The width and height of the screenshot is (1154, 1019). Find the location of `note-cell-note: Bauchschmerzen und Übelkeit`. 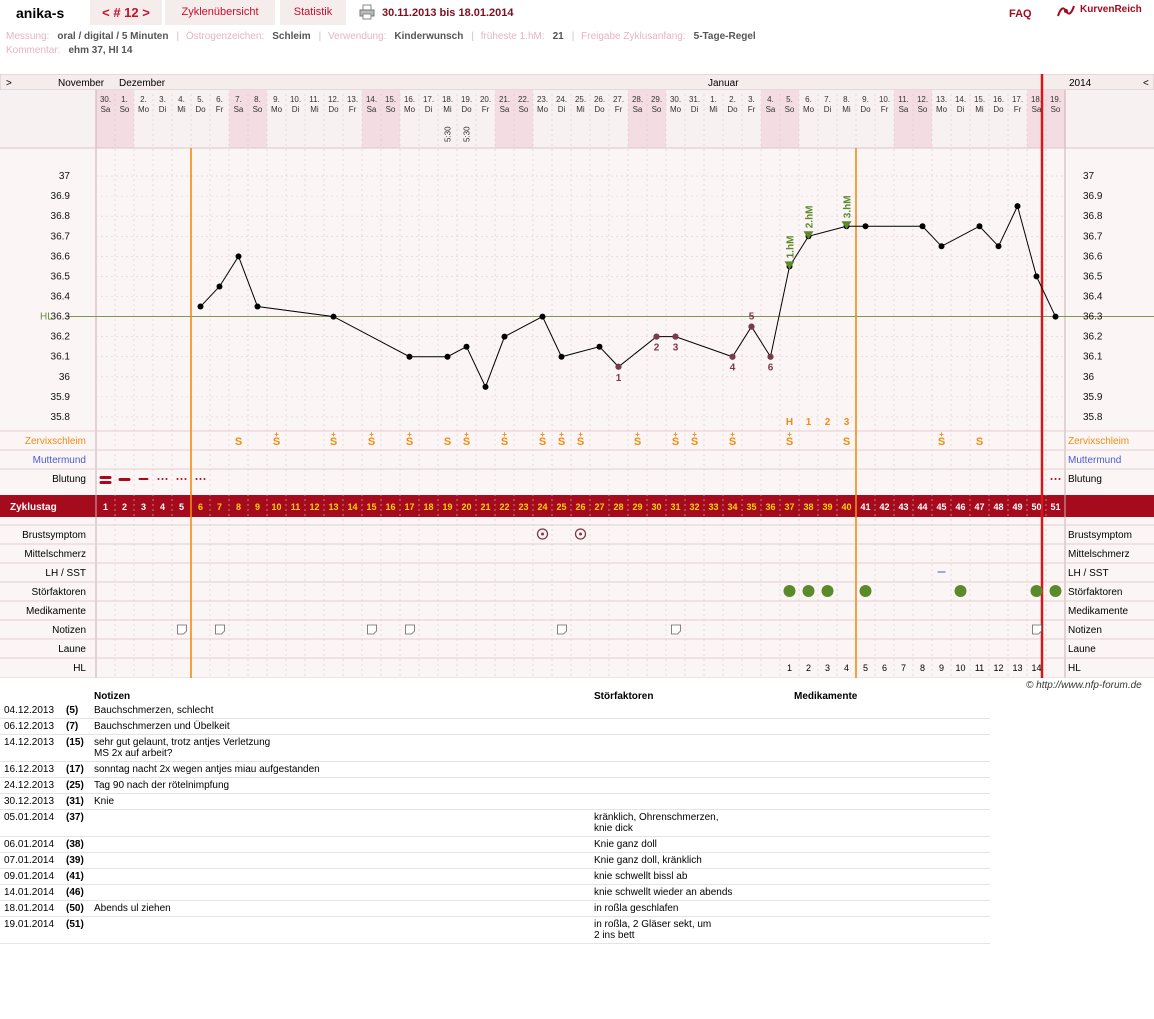

note-cell-note: Bauchschmerzen und Übelkeit is located at coordinates (340, 726).